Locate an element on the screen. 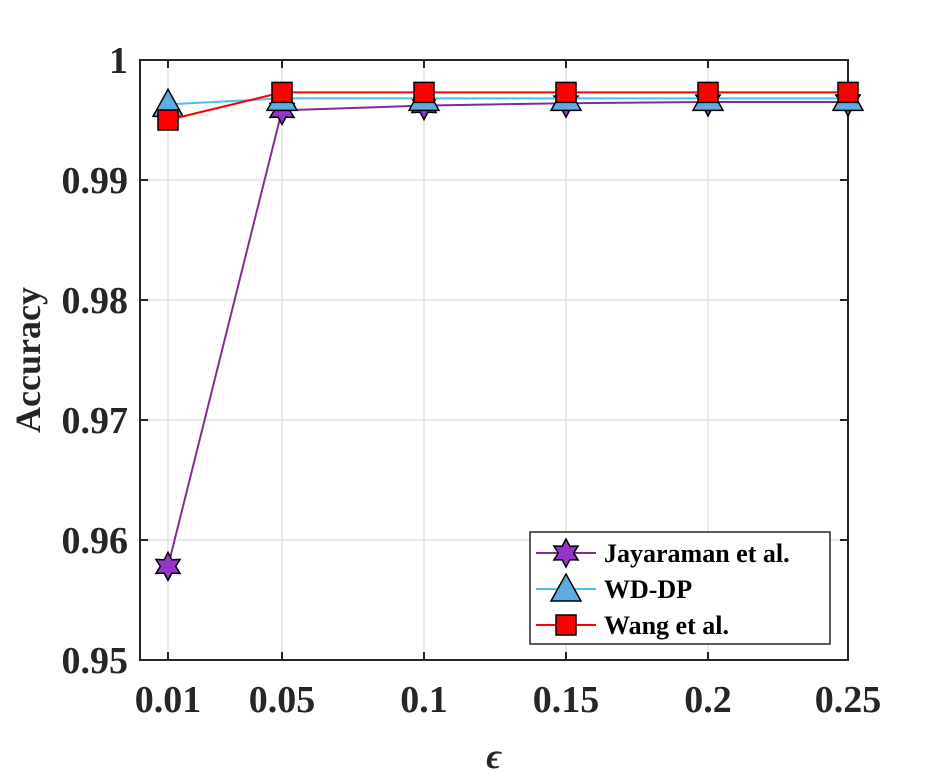 The height and width of the screenshot is (781, 938). y-tick-label: 1 is located at coordinates (118, 61).